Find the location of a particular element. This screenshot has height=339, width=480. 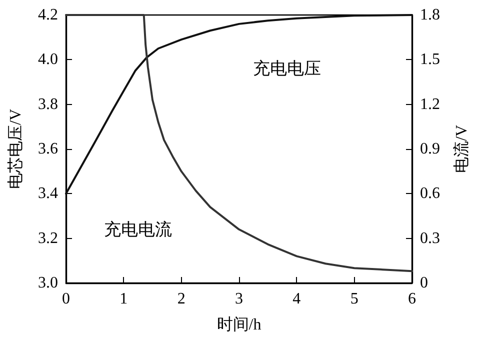

x-tick-label: 3 is located at coordinates (239, 299).